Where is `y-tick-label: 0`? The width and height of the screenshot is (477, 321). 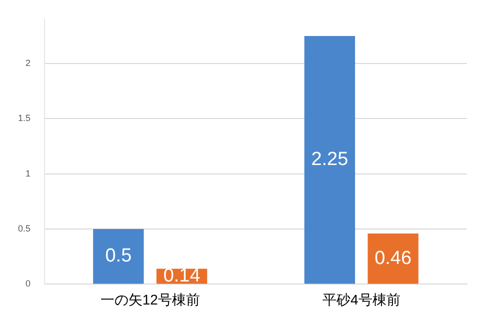 y-tick-label: 0 is located at coordinates (28, 283).